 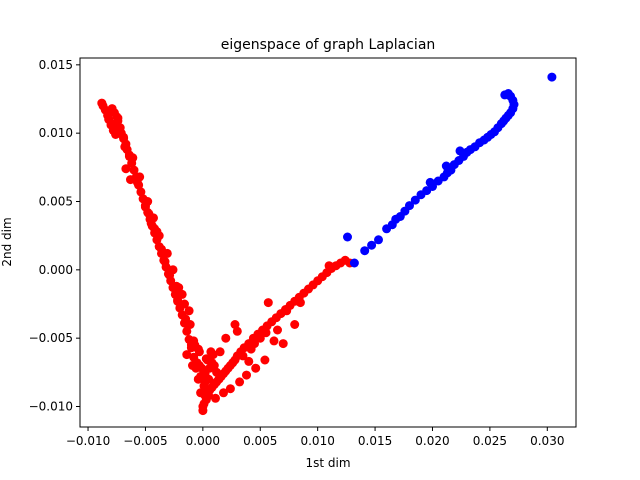 I want to click on y-tick-label: 0.005, so click(x=56, y=202).